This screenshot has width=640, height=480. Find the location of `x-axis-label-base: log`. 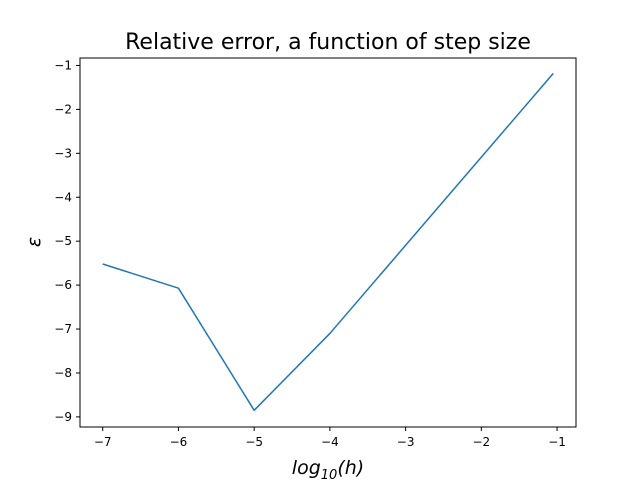

x-axis-label-base: log is located at coordinates (306, 468).